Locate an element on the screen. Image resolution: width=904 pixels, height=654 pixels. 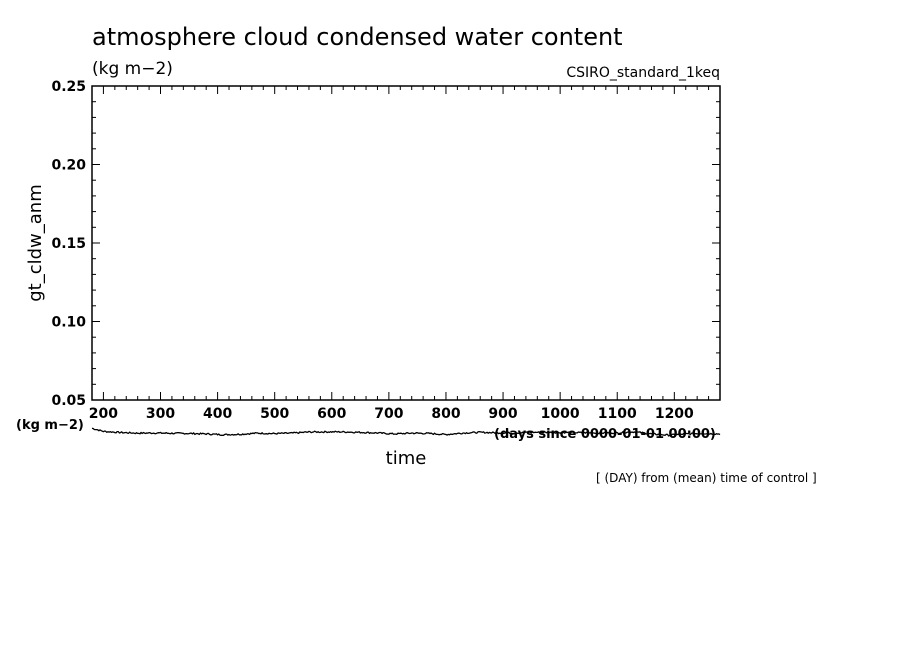
x-tick-label: 1000 is located at coordinates (560, 414).